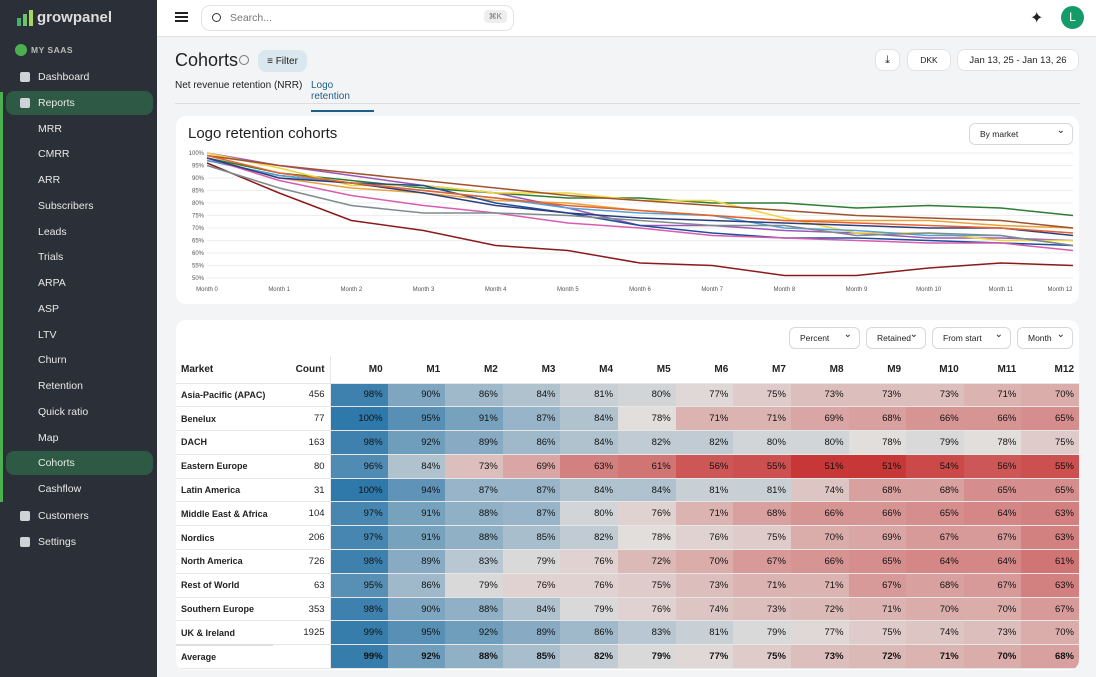 The height and width of the screenshot is (677, 1096). Describe the element at coordinates (51, 257) in the screenshot. I see `nav-item: Trials` at that location.